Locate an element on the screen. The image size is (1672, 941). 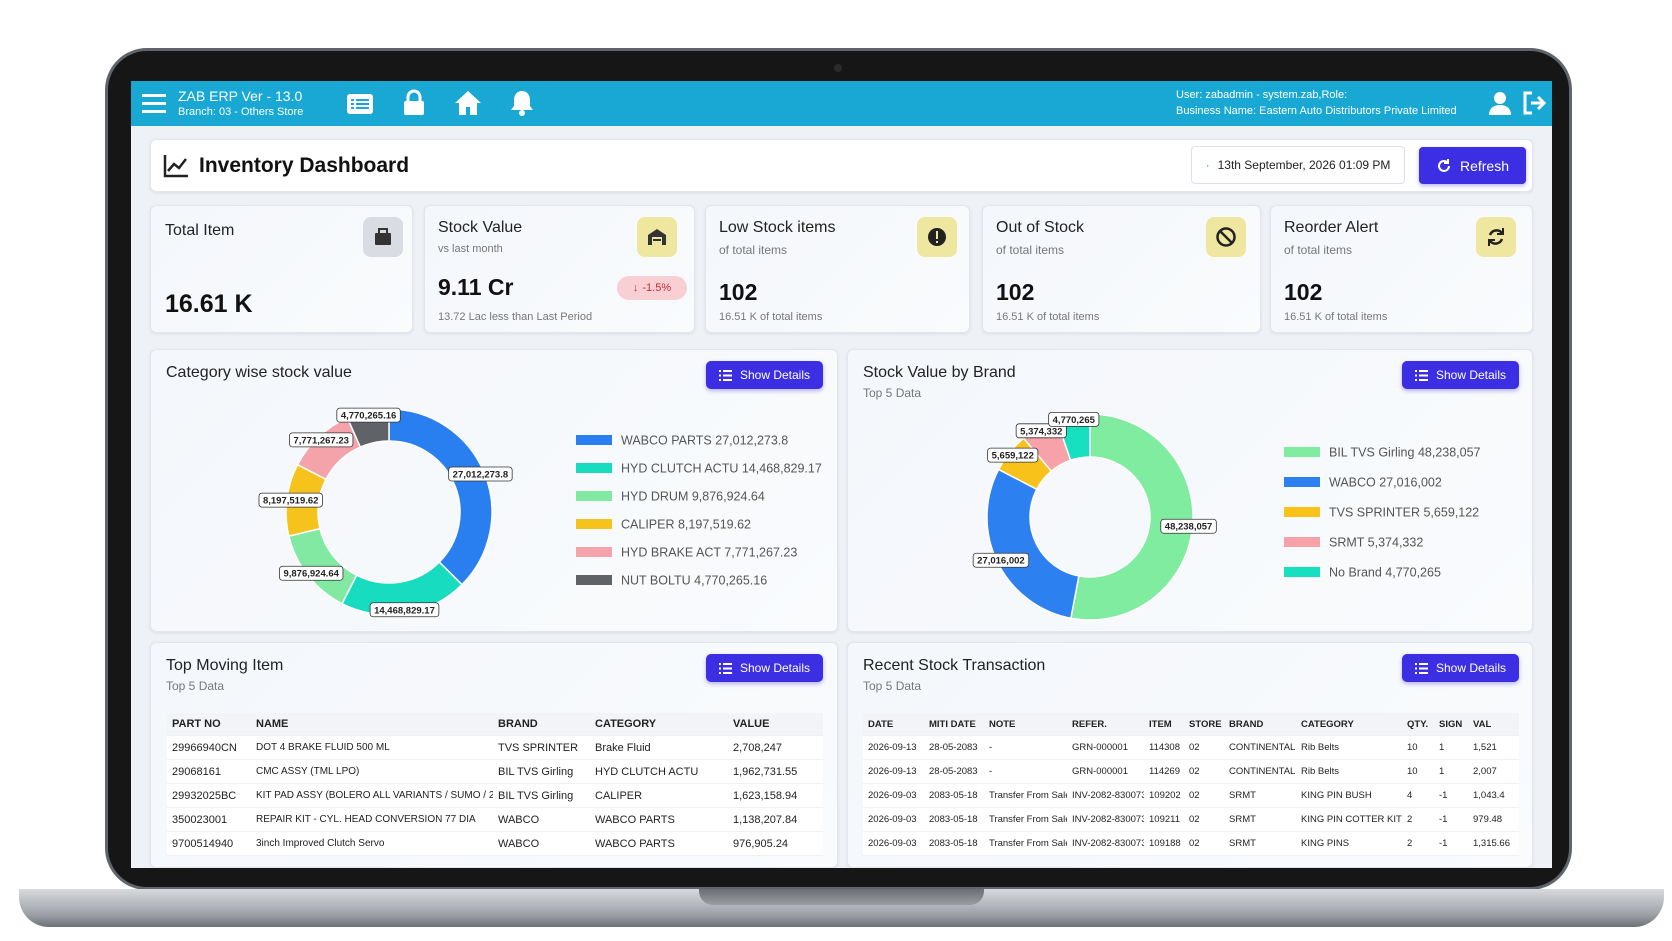
table-cell: 2026-09-03 is located at coordinates (893, 819).